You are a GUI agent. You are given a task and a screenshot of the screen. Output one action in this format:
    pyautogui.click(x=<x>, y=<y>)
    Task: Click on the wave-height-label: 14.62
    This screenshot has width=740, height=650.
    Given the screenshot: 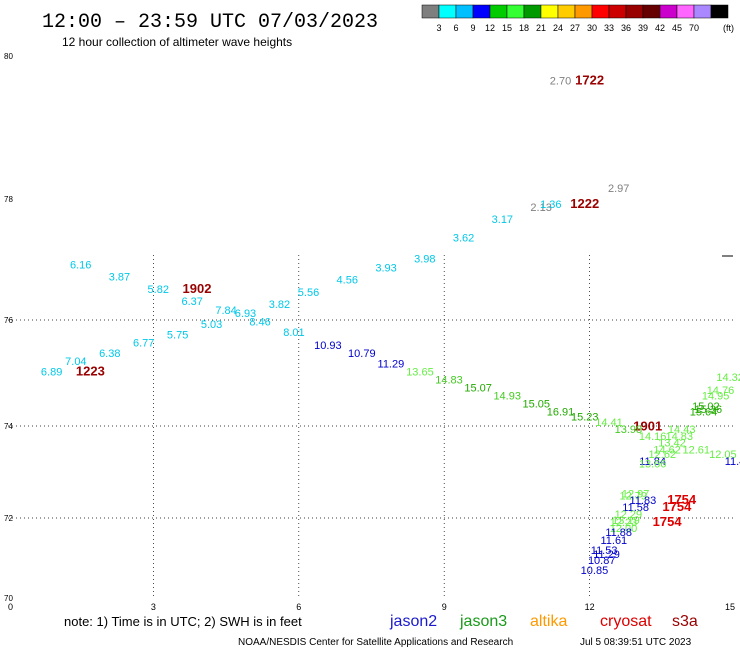 What is the action you would take?
    pyautogui.click(x=667, y=451)
    